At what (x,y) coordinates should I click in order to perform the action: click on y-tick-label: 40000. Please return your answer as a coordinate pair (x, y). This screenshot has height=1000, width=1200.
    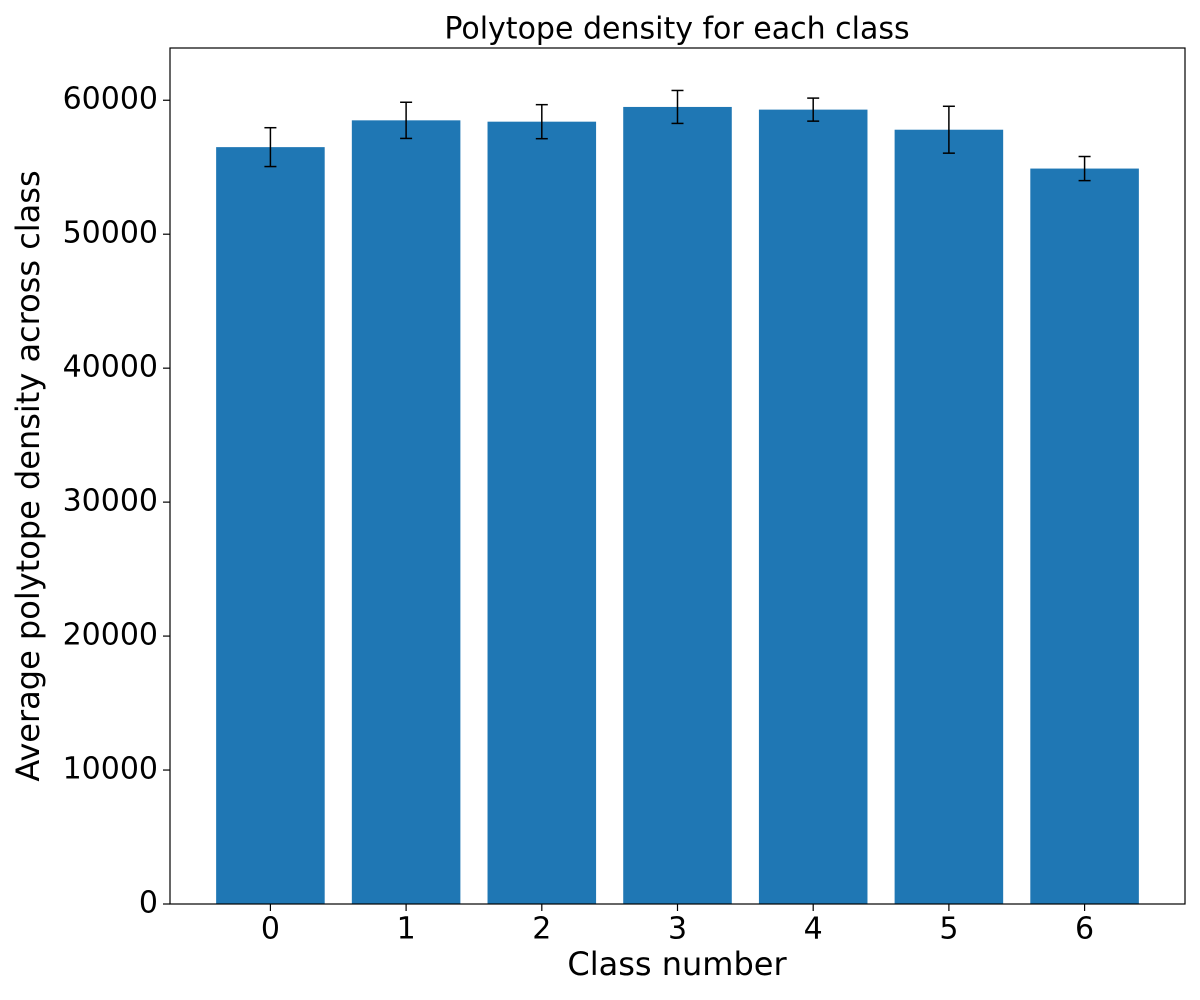
    Looking at the image, I should click on (110, 367).